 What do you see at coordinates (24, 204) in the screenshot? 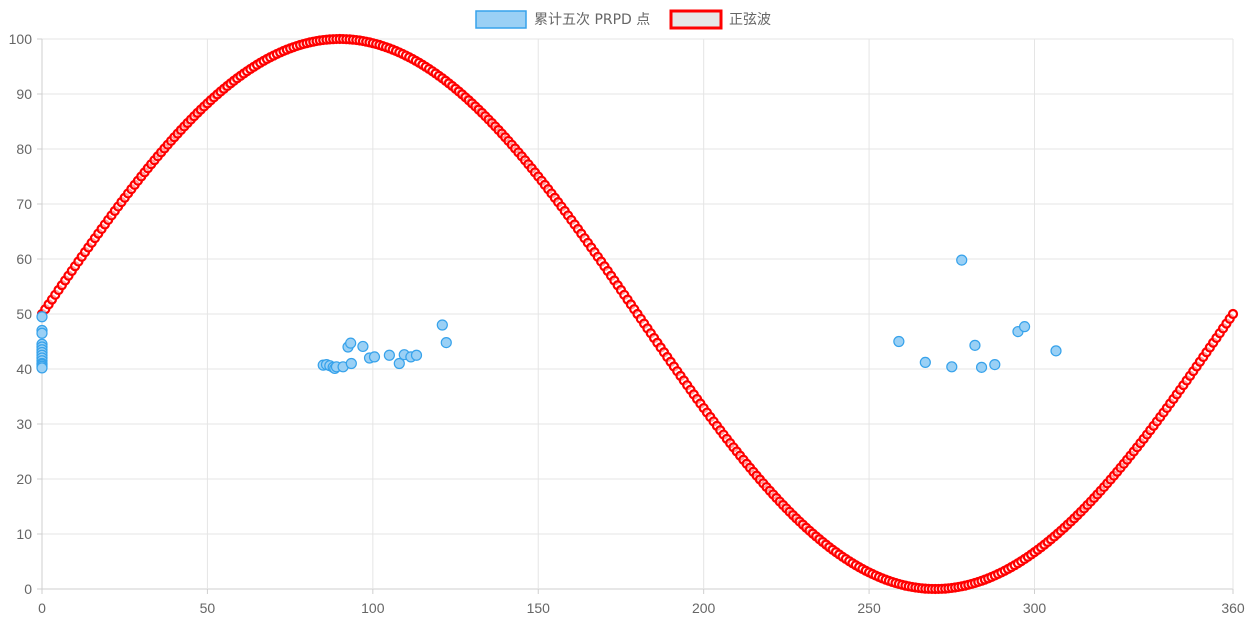
I see `y-tick-label: 70` at bounding box center [24, 204].